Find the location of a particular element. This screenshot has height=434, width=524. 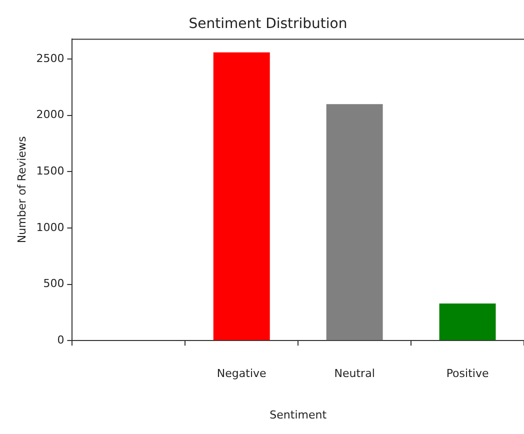

y-tick-label: 2500 is located at coordinates (50, 58).